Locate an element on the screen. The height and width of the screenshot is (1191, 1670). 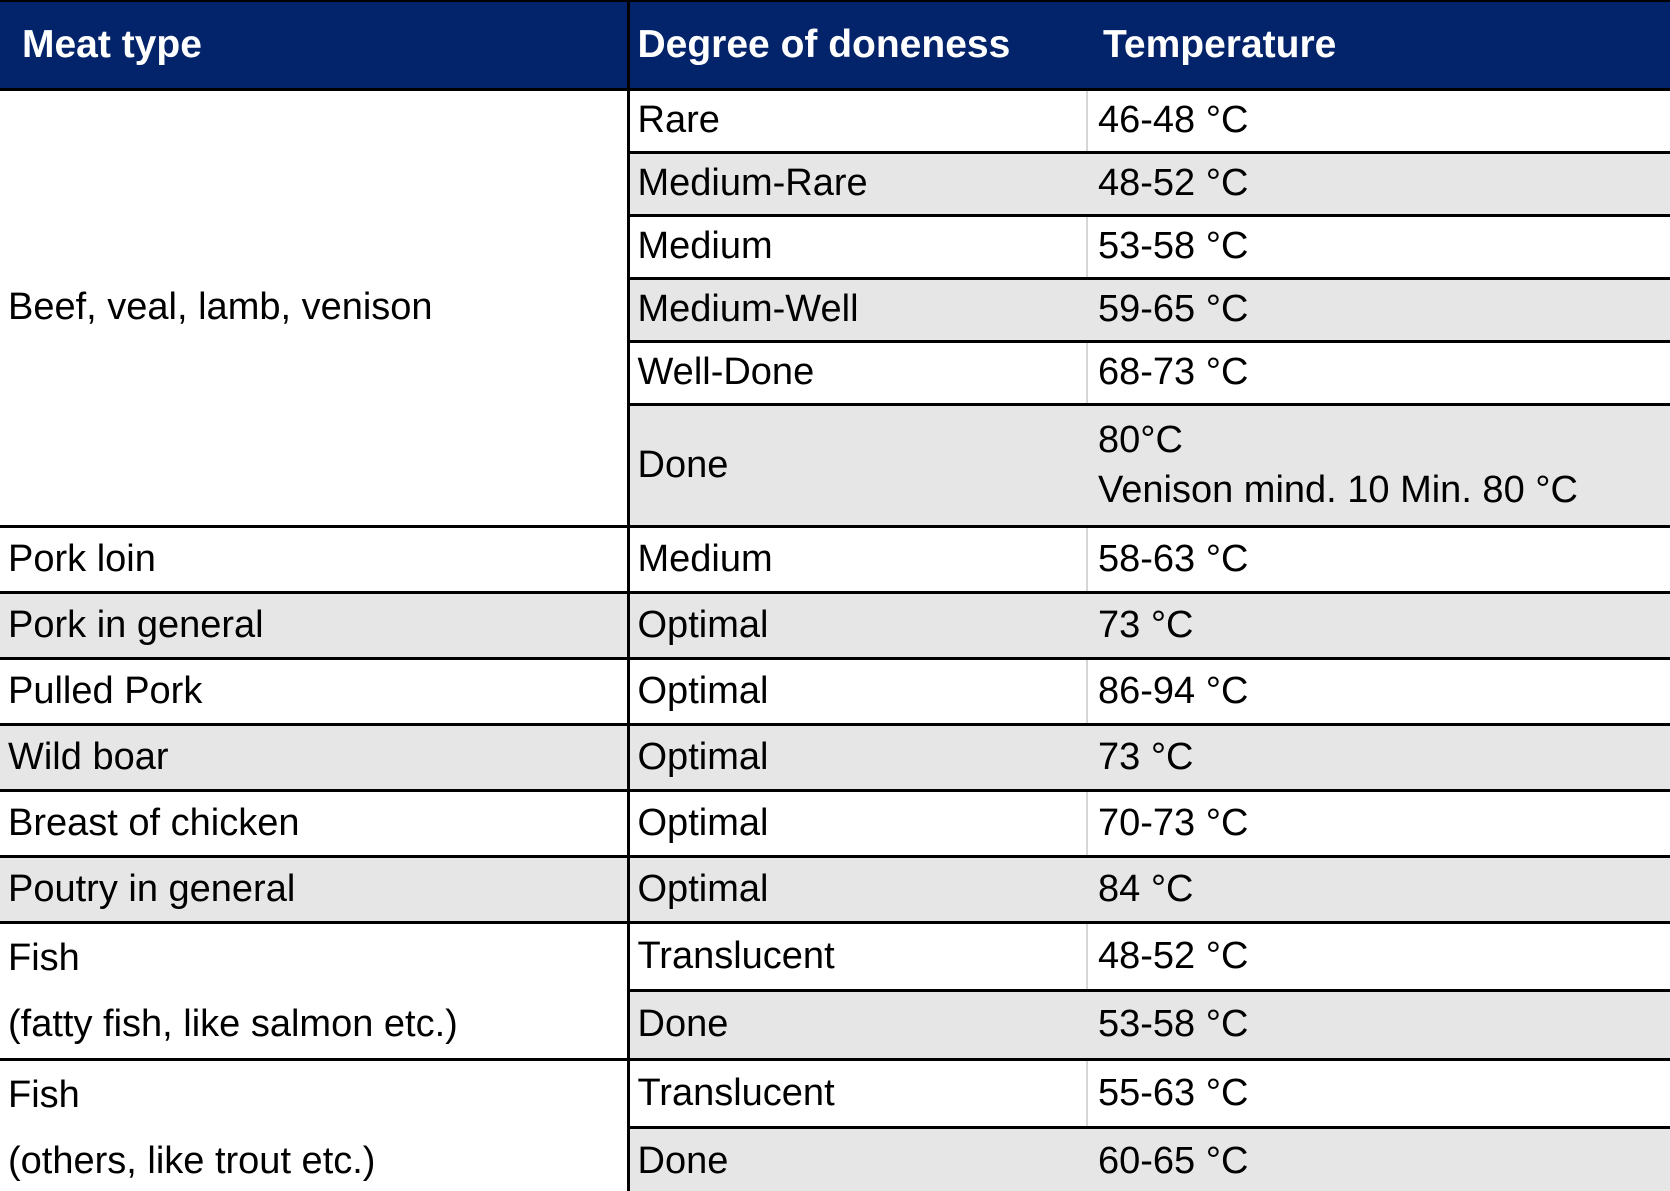
column-header-doneness: Degree of doneness is located at coordinates (856, 46).